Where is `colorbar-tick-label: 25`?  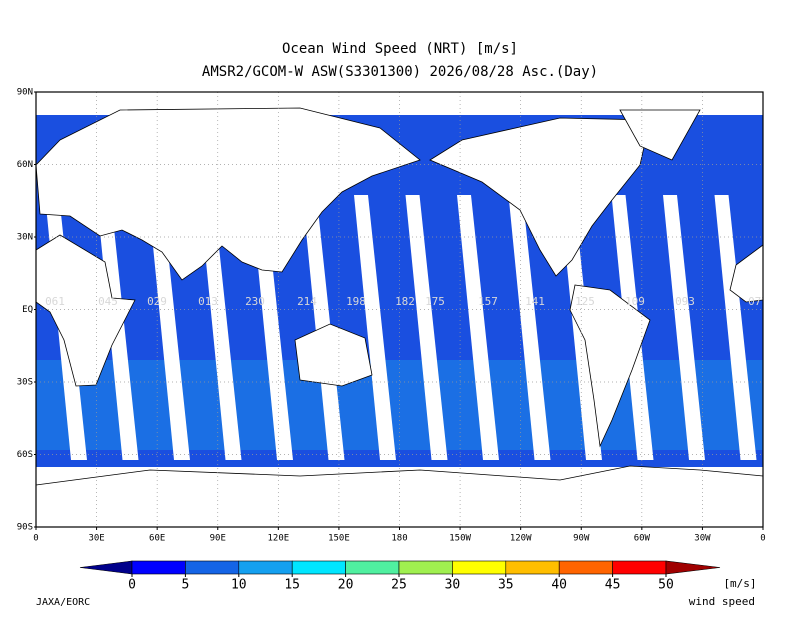 colorbar-tick-label: 25 is located at coordinates (399, 585).